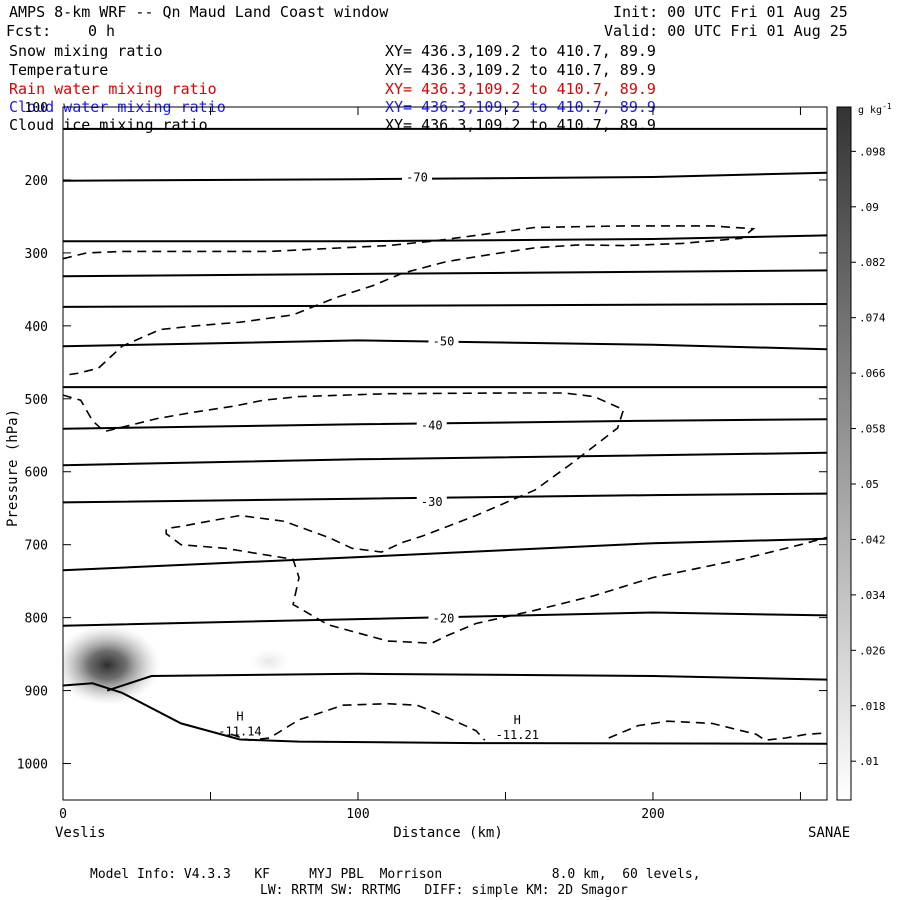 Image resolution: width=900 pixels, height=900 pixels. What do you see at coordinates (730, 12) in the screenshot?
I see `init-time: Init: 00 UTC Fri 01 Aug 25` at bounding box center [730, 12].